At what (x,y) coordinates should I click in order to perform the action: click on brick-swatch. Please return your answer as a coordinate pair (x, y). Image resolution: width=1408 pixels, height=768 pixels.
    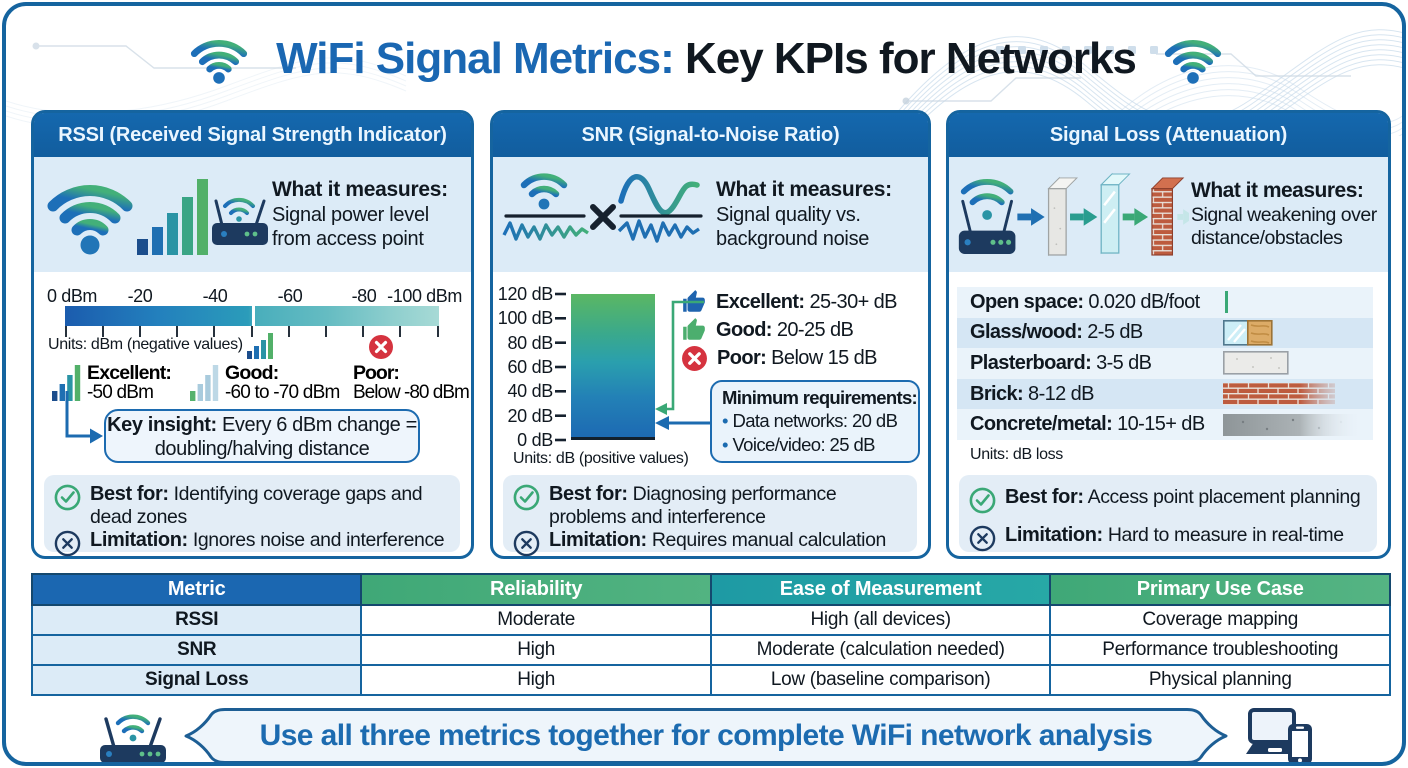
    Looking at the image, I should click on (1279, 394).